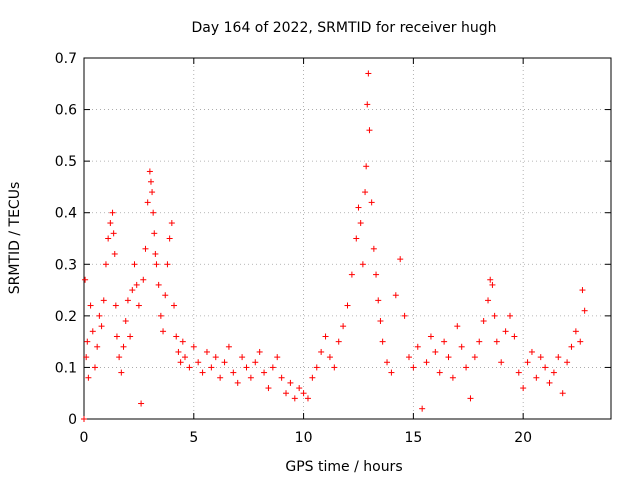 The width and height of the screenshot is (640, 480). I want to click on x-axis-label: GPS time / hours, so click(343, 467).